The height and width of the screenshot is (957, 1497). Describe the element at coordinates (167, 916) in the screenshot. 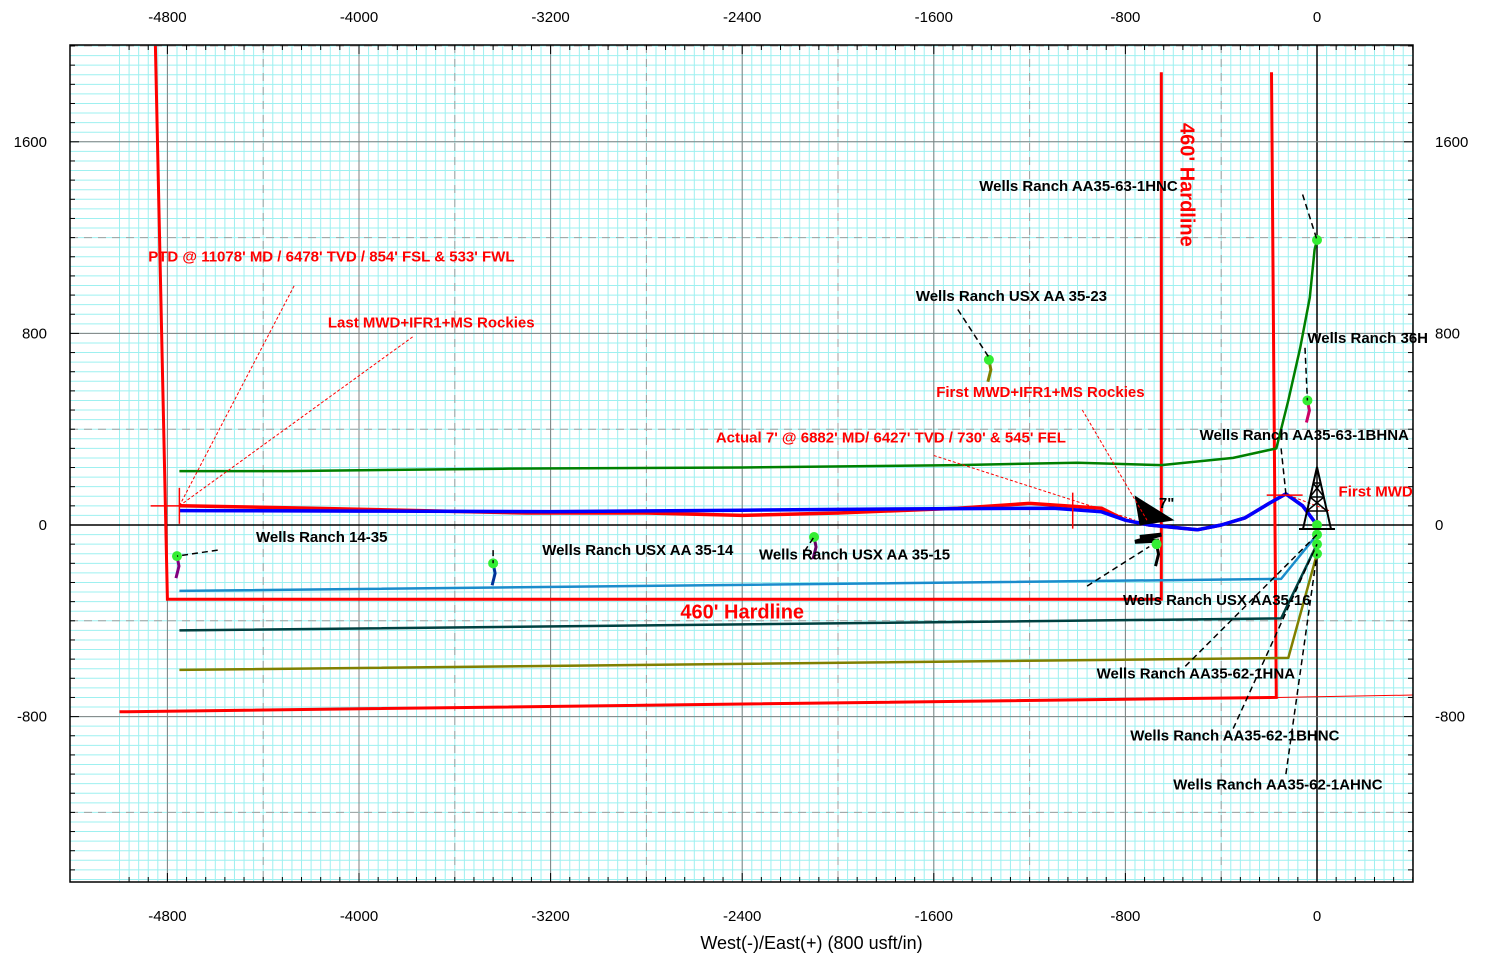

I see `x-tick-label-bottom: -4800` at that location.